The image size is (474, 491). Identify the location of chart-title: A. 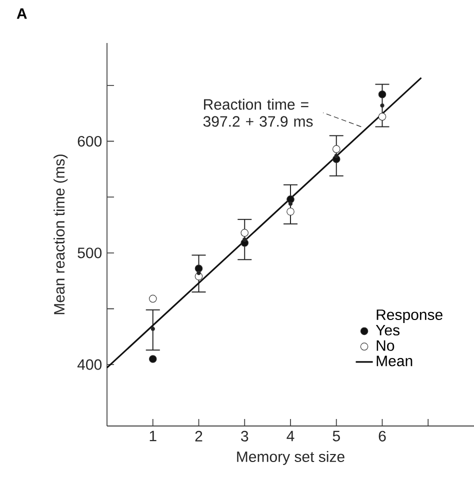
(21, 13).